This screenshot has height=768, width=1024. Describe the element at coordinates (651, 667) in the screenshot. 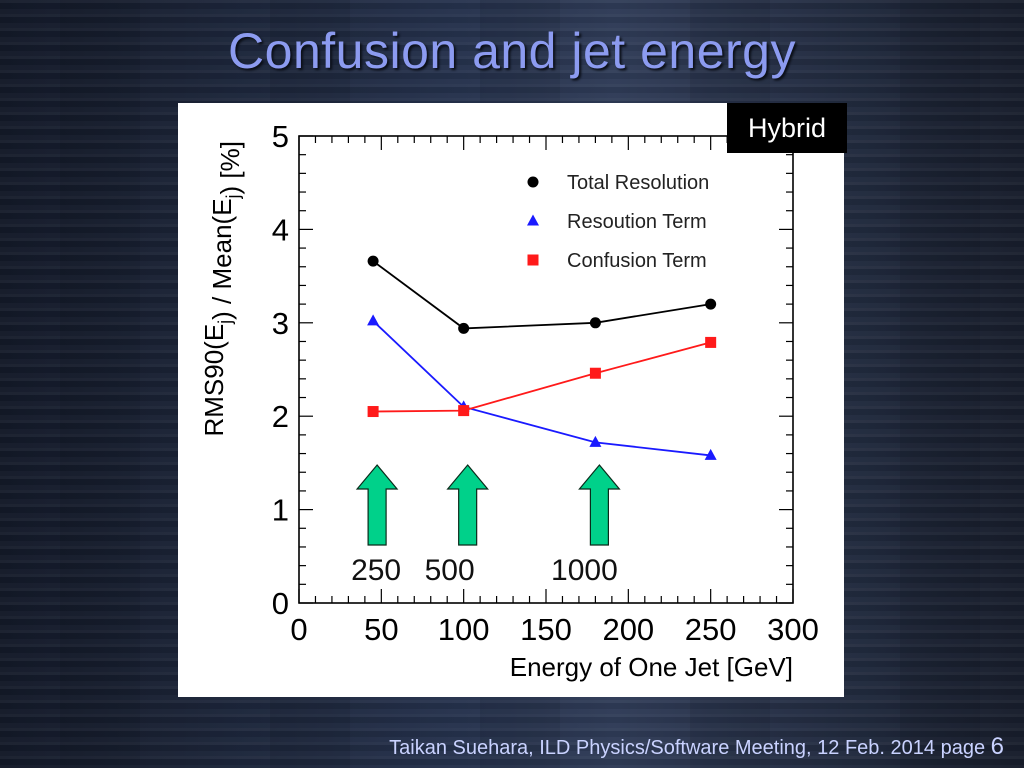

I see `x-axis-label: Energy of One Jet [GeV]` at that location.